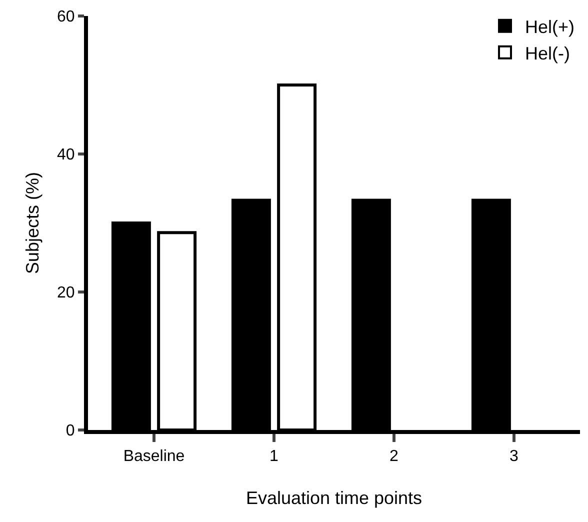  I want to click on x-axis-title: Evaluation time points, so click(334, 498).